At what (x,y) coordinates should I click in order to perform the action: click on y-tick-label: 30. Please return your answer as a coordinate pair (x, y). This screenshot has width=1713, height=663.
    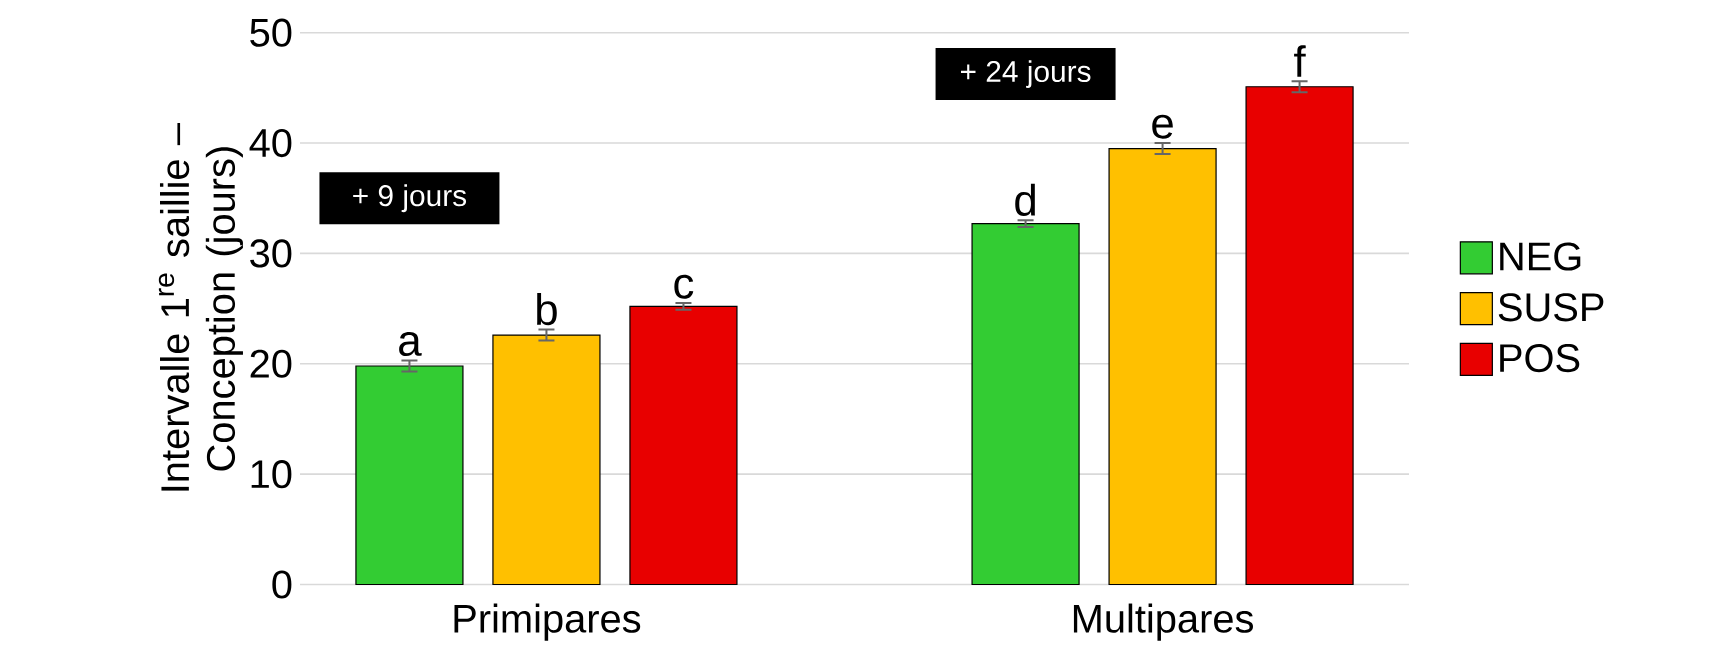
    Looking at the image, I should click on (271, 253).